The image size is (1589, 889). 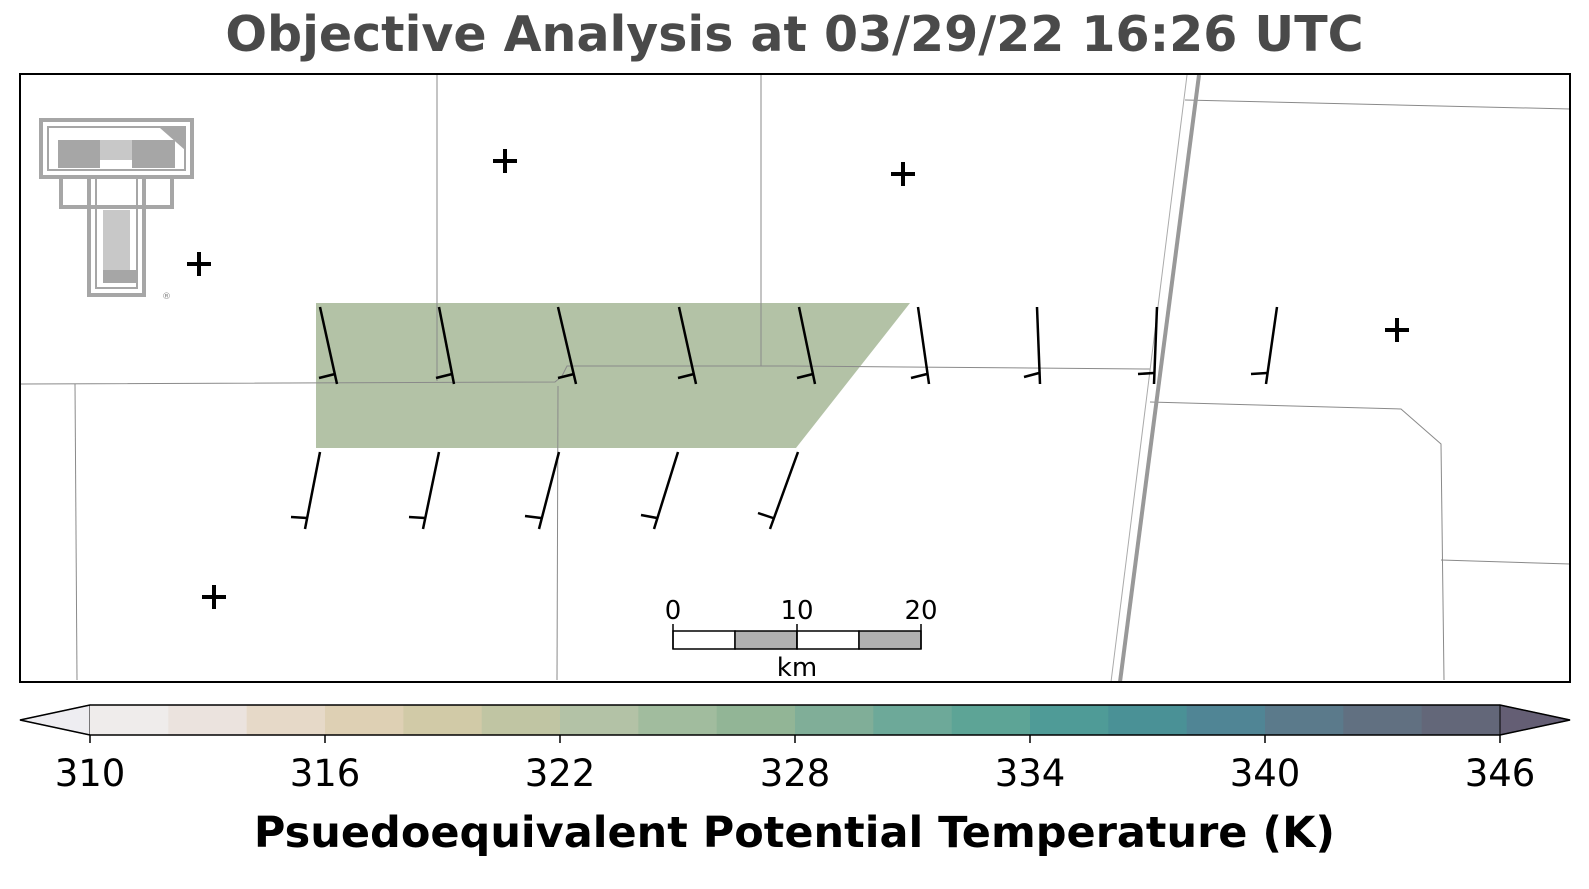 What do you see at coordinates (55, 720) in the screenshot?
I see `colorbar-extend-low` at bounding box center [55, 720].